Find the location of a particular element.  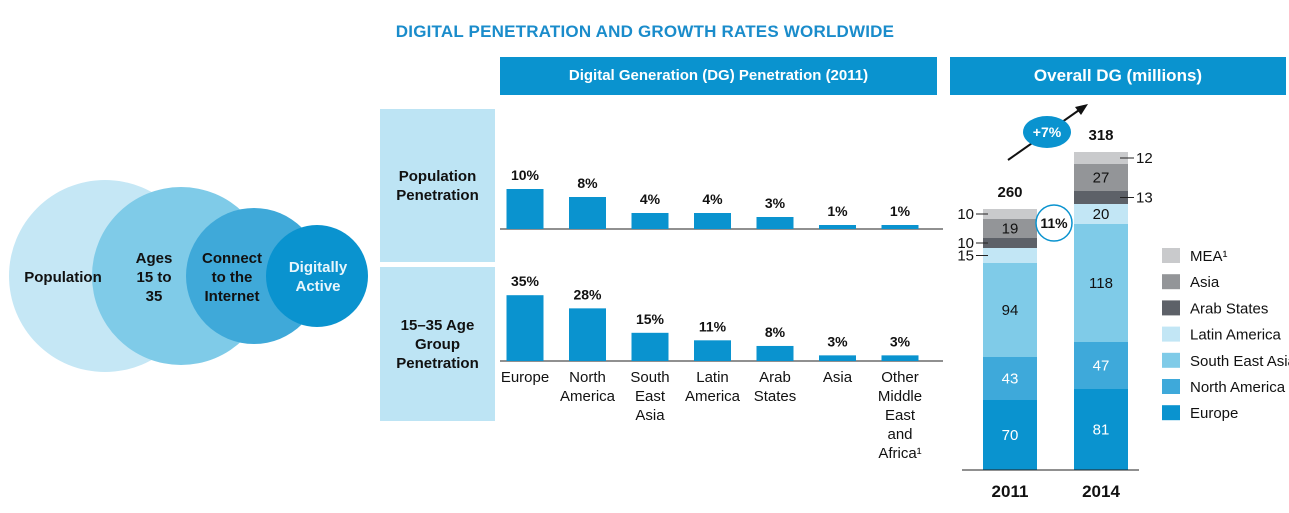

legend-label-5: North America is located at coordinates (1238, 387).